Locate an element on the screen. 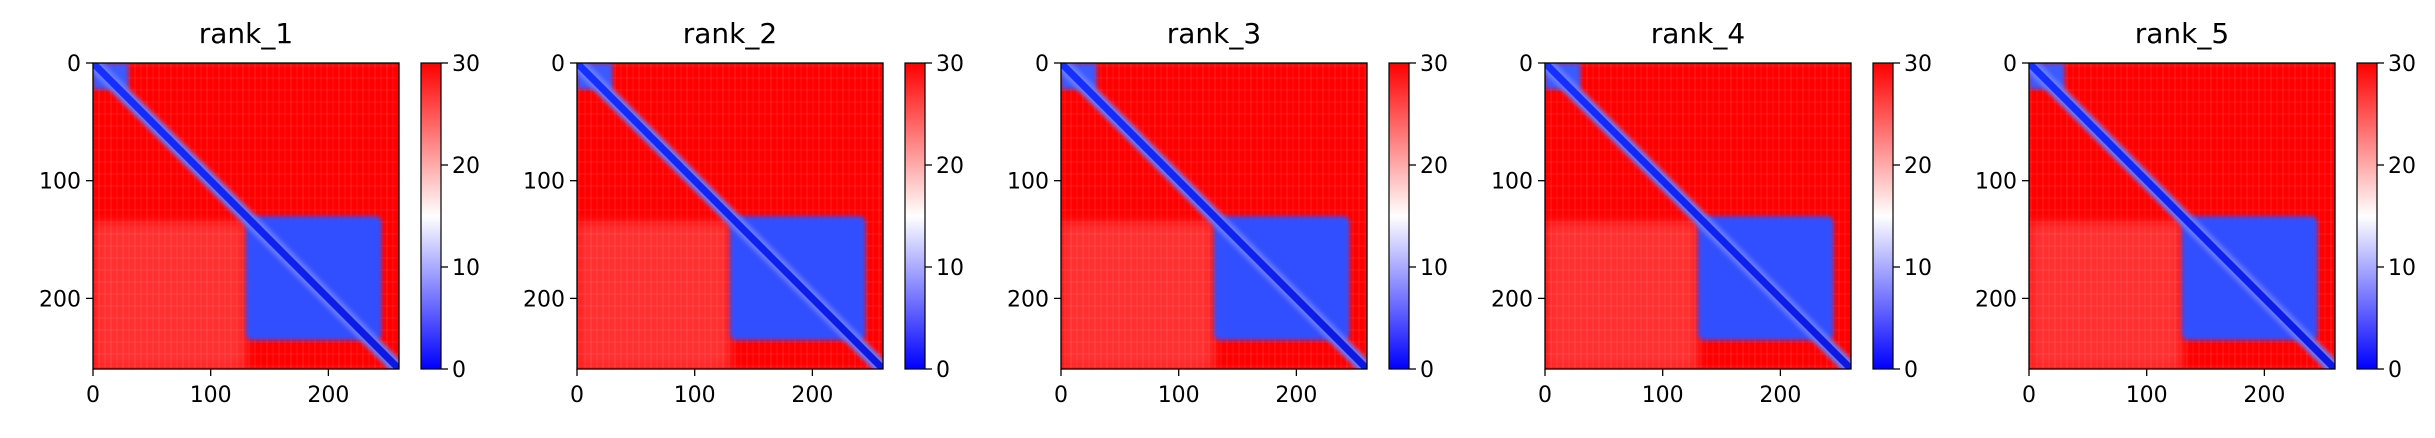 This screenshot has width=2435, height=438. panel-title: rank_1 is located at coordinates (246, 33).